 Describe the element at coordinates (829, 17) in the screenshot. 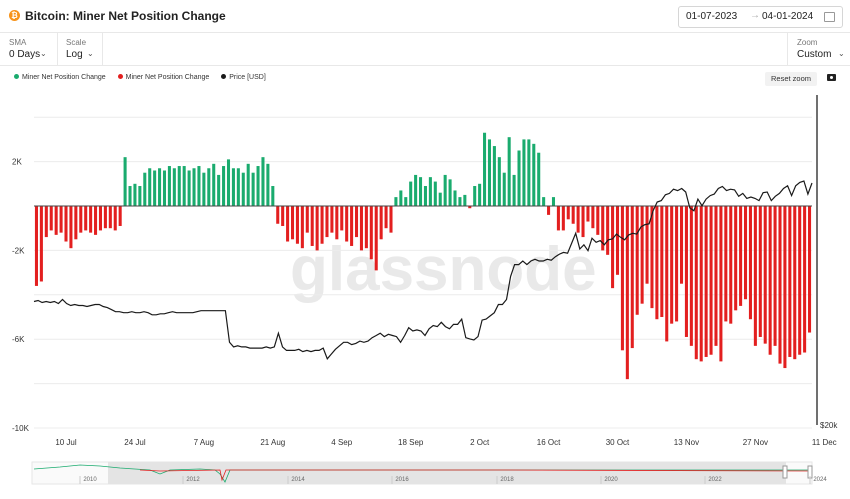

I see `calendar-icon` at that location.